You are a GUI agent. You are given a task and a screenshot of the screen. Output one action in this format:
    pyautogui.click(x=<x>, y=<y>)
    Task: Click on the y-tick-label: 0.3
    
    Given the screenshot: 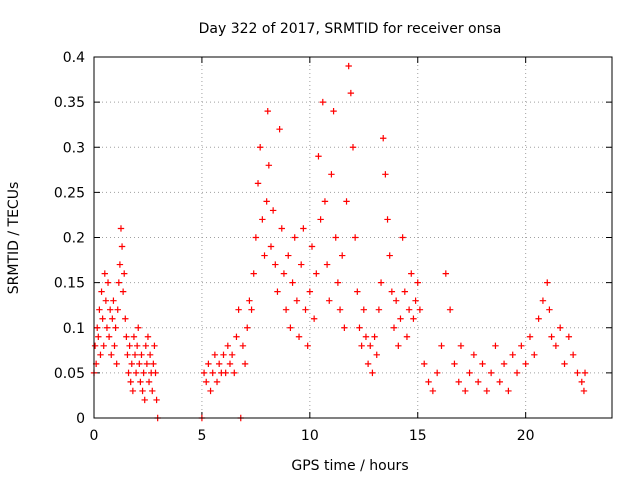 What is the action you would take?
    pyautogui.click(x=74, y=148)
    